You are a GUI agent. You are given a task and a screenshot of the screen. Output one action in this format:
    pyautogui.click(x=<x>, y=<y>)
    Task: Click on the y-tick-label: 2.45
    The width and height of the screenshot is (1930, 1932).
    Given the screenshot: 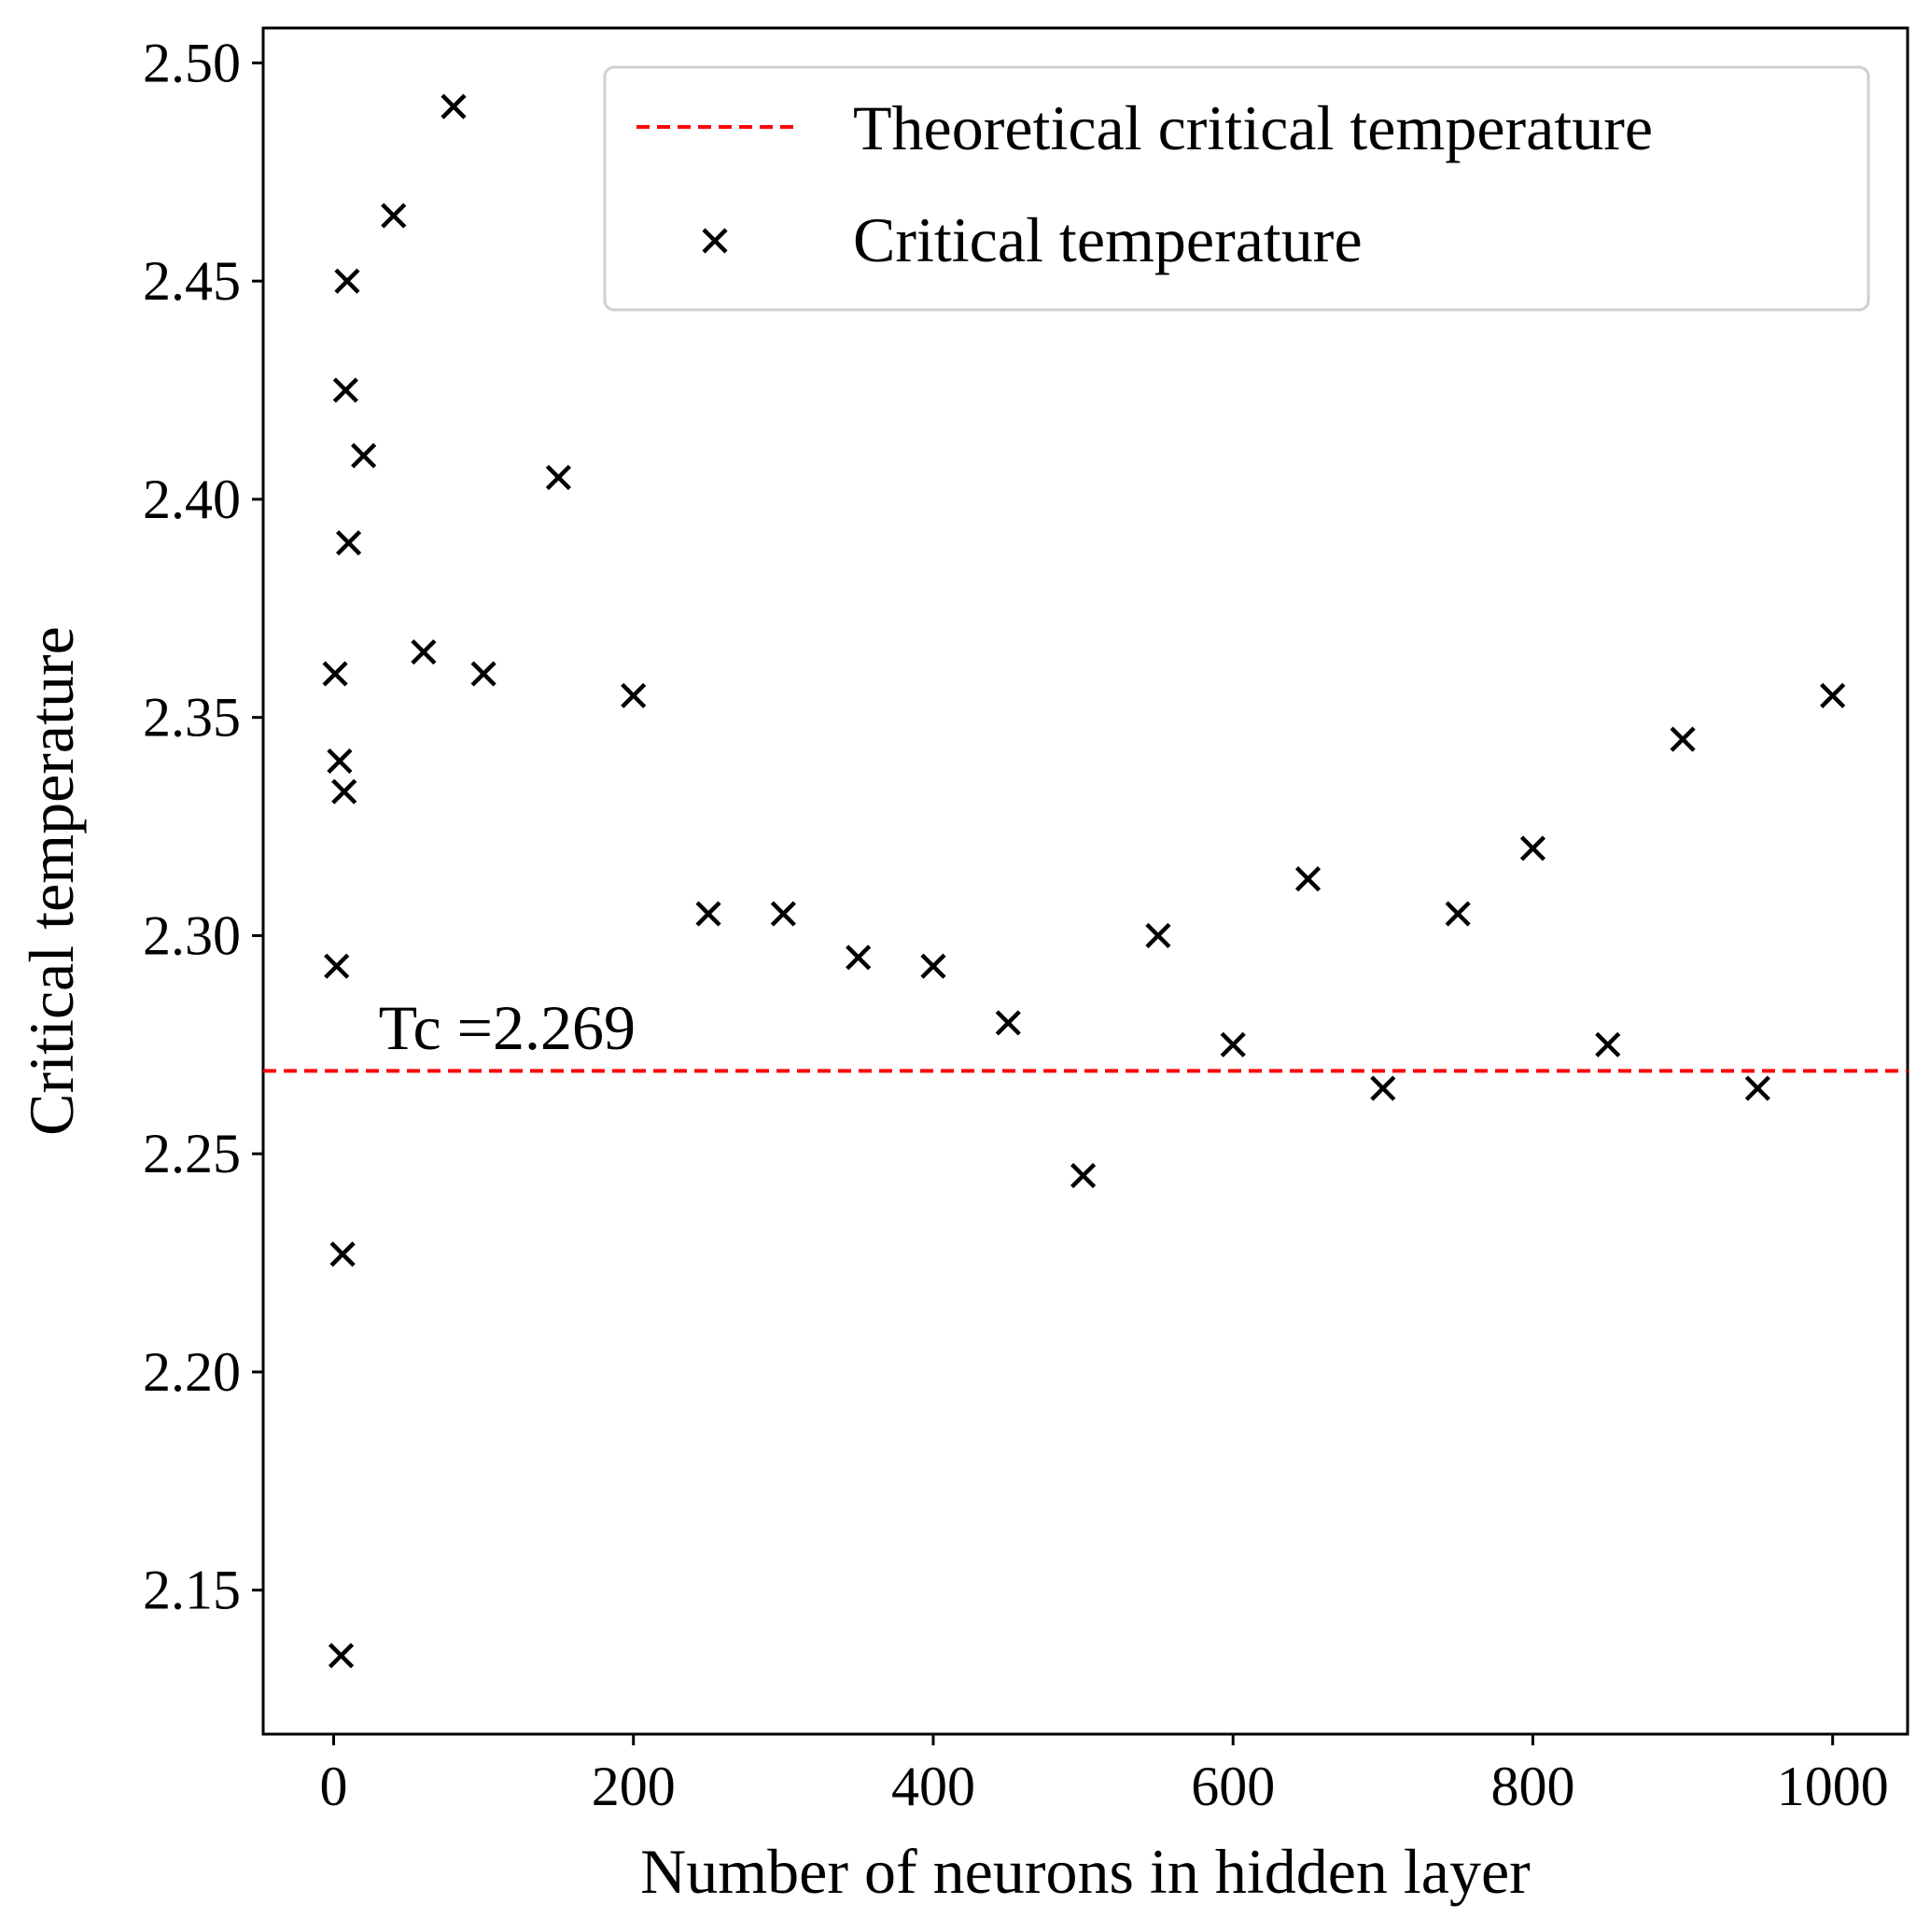 What is the action you would take?
    pyautogui.click(x=192, y=281)
    